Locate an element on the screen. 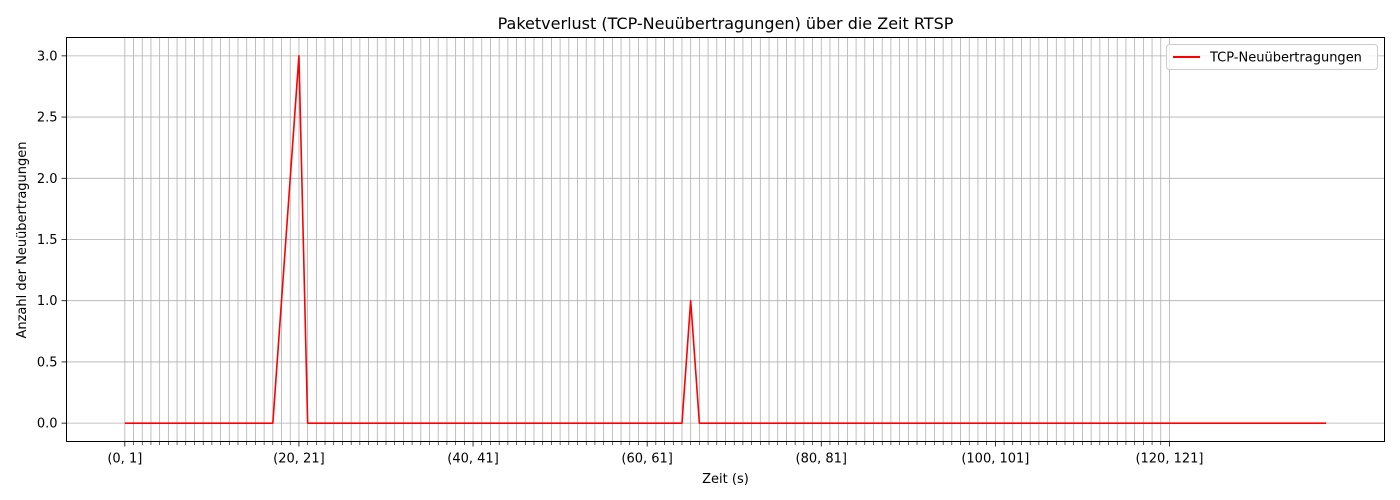  y-tick-label: 1.0 is located at coordinates (47, 301).